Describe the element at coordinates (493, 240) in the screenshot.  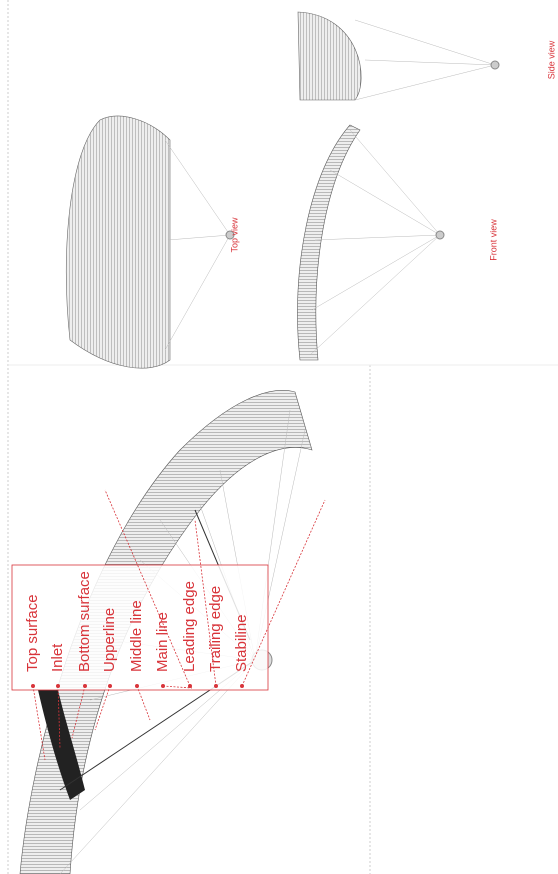
I see `view-label: Front view` at that location.